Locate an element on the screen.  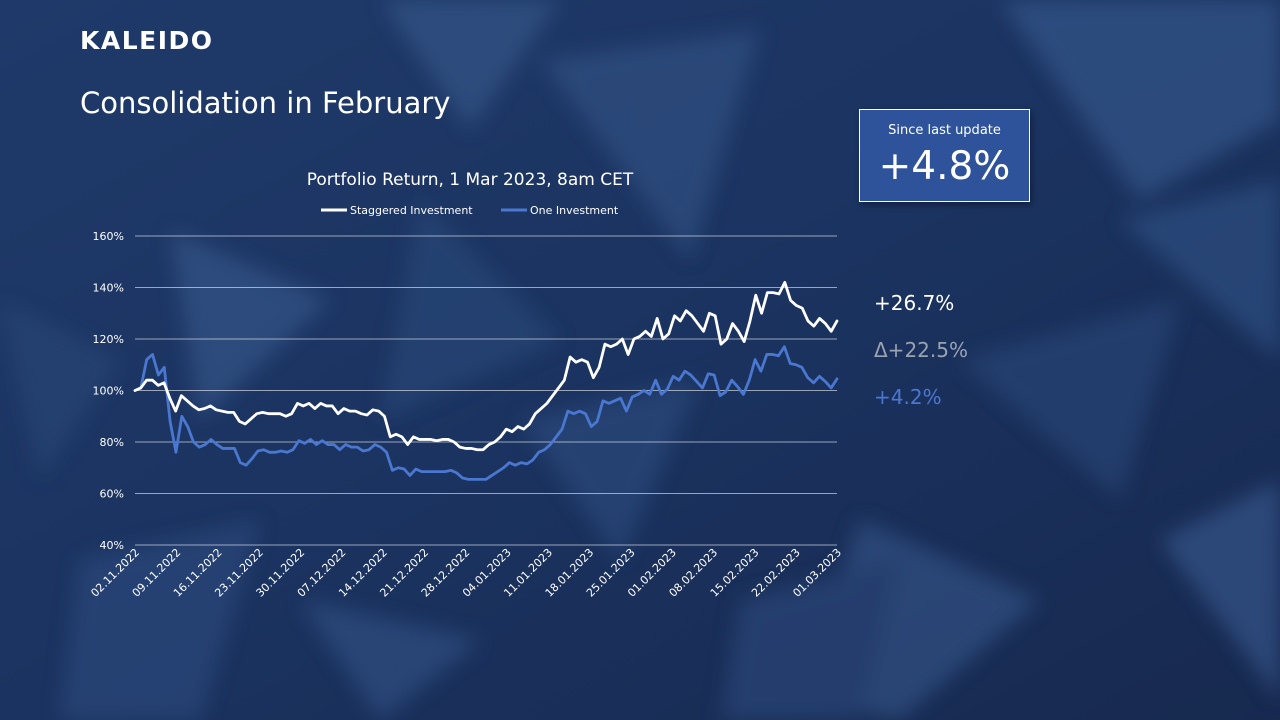
stat-one-return: +4.2% is located at coordinates (908, 397).